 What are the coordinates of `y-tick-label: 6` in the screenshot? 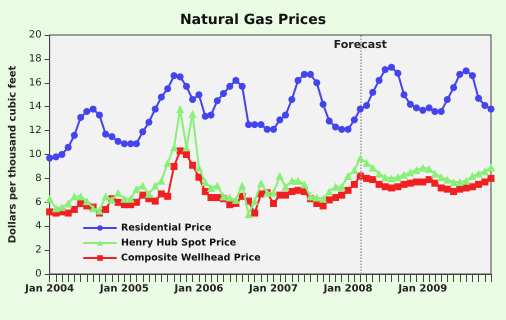 It's located at (38, 202).